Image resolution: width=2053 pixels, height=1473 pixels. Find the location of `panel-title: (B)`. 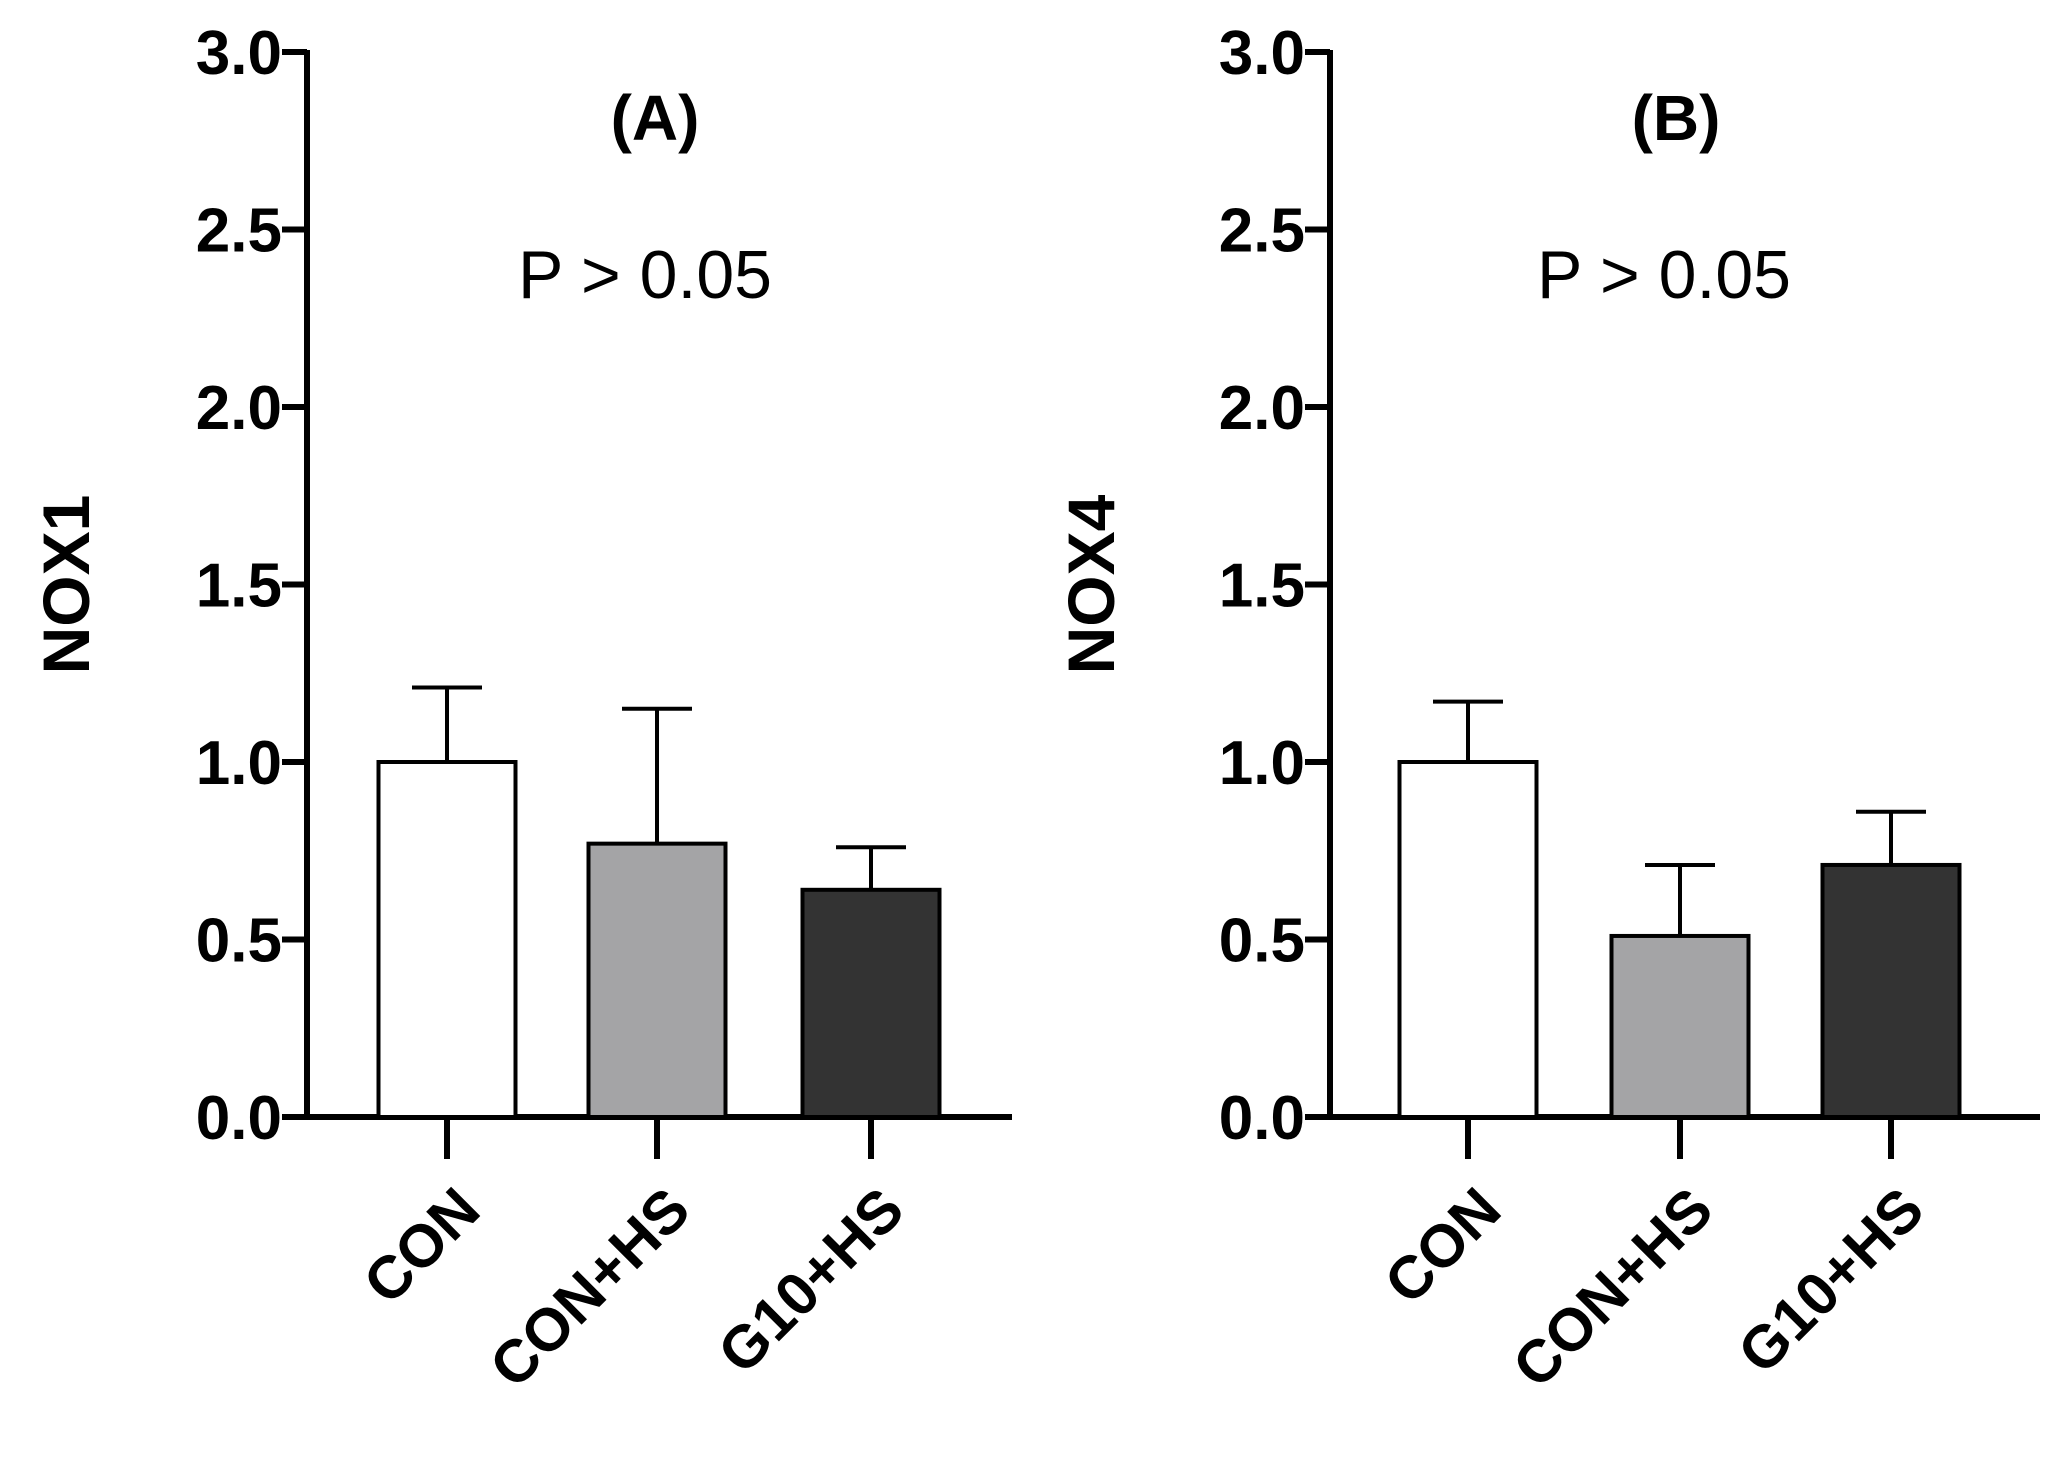

panel-title: (B) is located at coordinates (1676, 118).